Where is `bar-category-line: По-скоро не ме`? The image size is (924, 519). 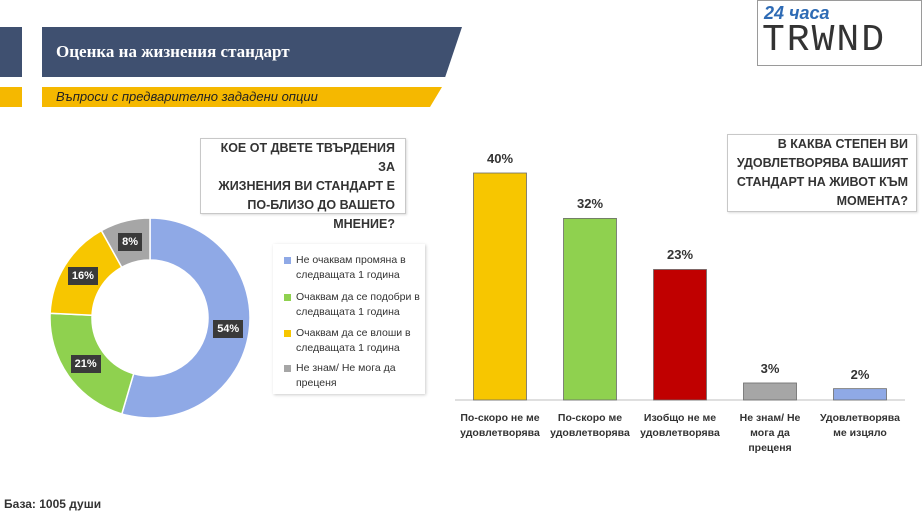
bar-category-line: По-скоро не ме is located at coordinates (500, 418).